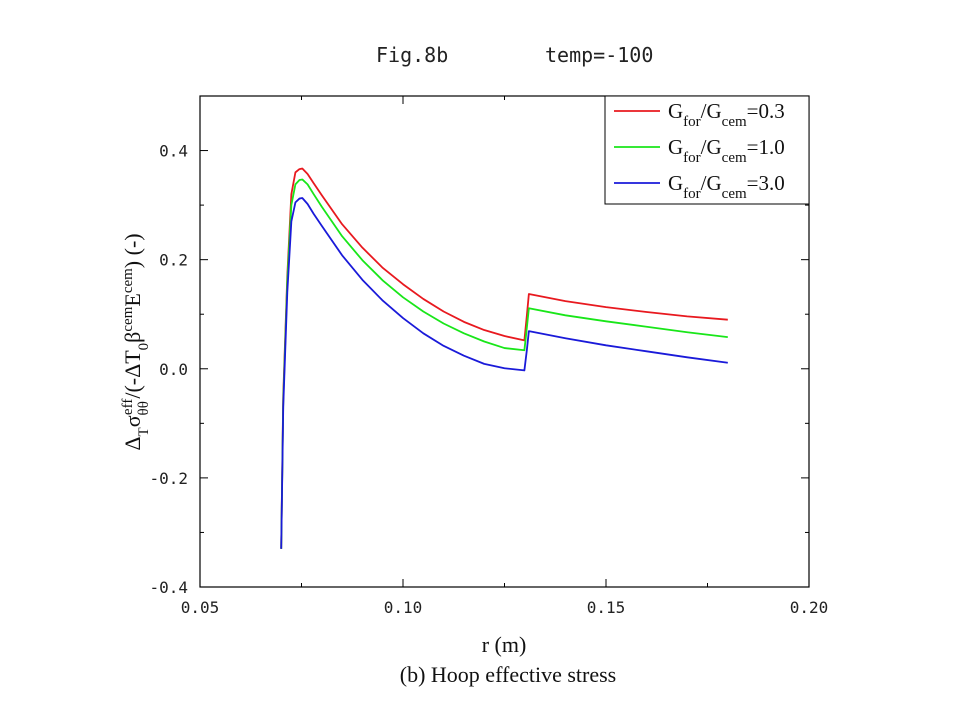 This screenshot has height=720, width=960. Describe the element at coordinates (508, 674) in the screenshot. I see `figure-caption: (b) Hoop effective stress` at that location.